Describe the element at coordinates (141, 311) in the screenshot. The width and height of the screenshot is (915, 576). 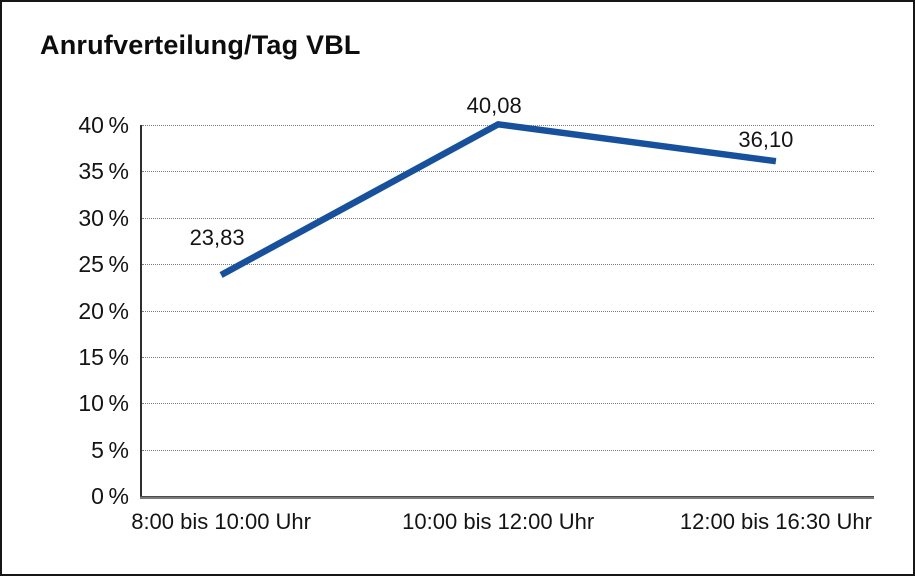
I see `y-axis-line` at that location.